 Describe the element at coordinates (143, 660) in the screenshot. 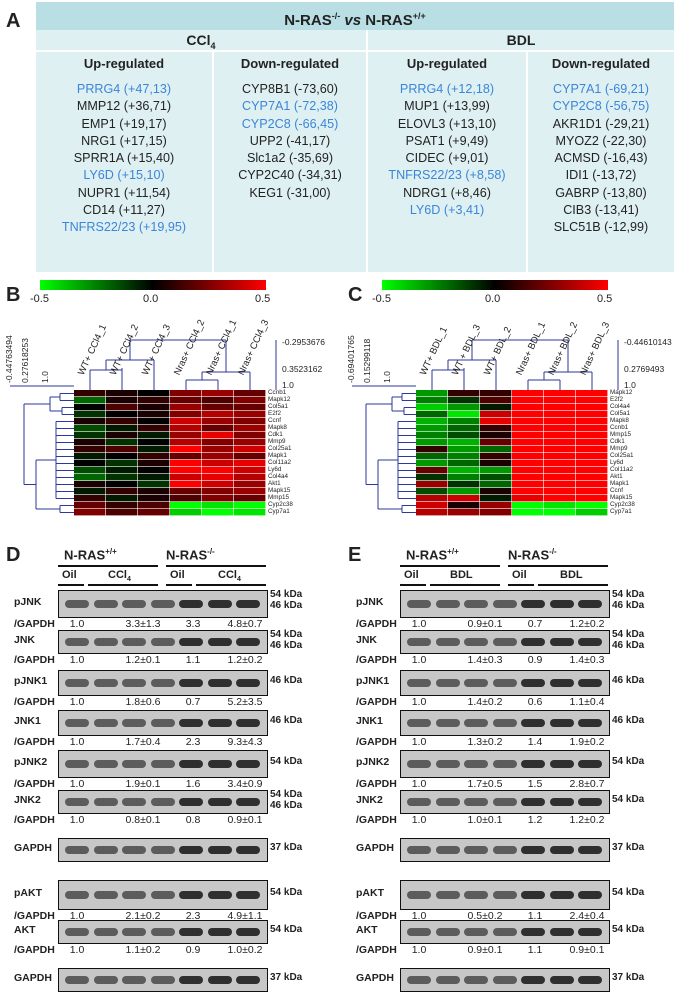

I see `quant-value: 1.2±0.1` at that location.